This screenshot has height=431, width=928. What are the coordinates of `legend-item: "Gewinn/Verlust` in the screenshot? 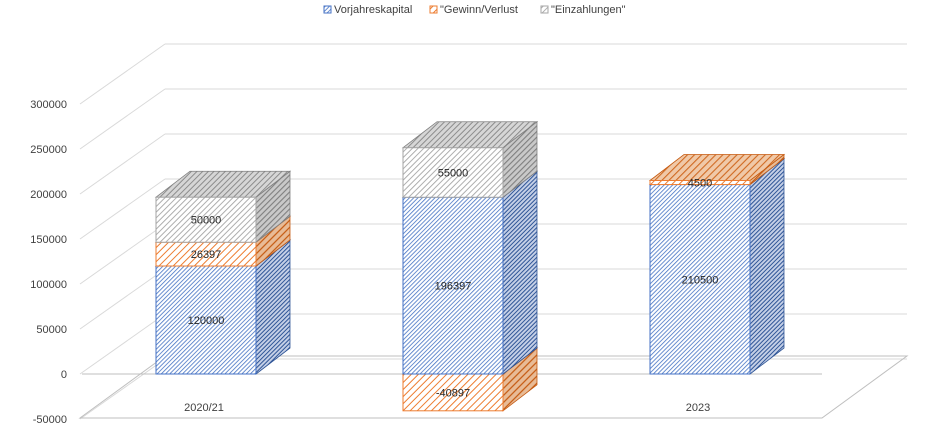 It's located at (473, 10).